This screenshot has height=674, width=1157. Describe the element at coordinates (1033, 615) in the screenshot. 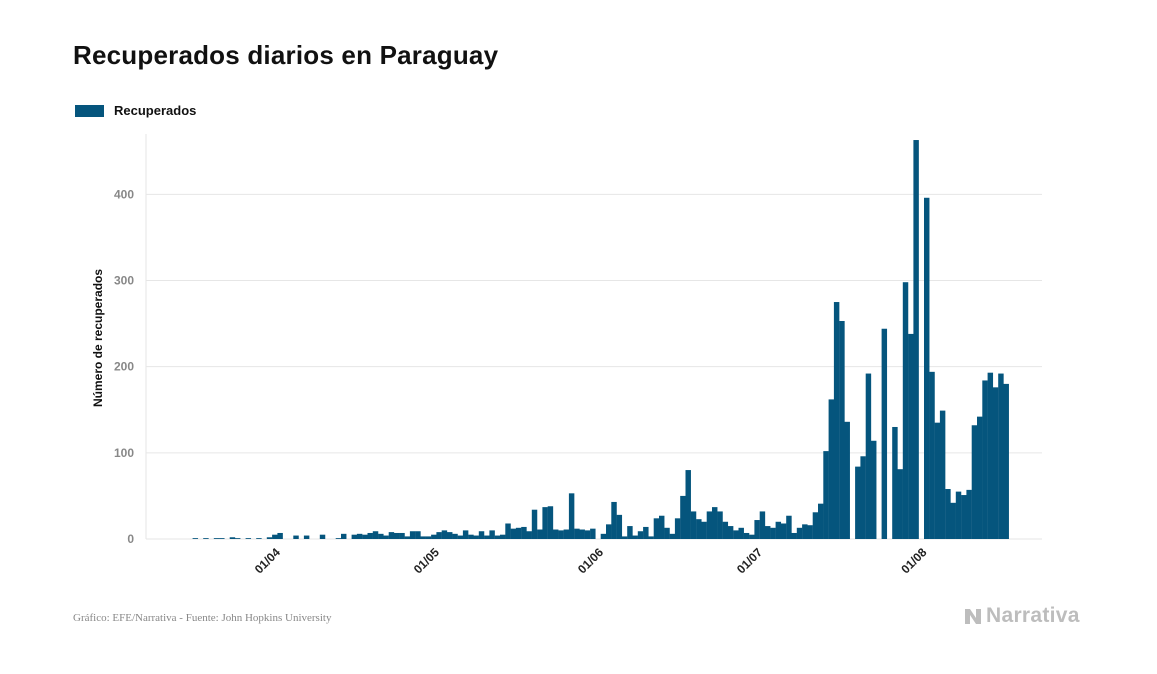

I see `brand-name: Narrativa` at that location.